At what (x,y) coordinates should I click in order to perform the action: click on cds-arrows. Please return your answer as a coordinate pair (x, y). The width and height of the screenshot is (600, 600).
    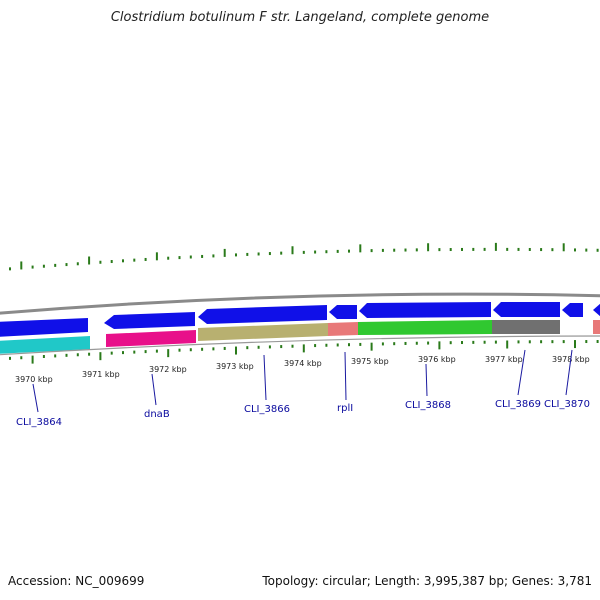
    Looking at the image, I should click on (300, 319).